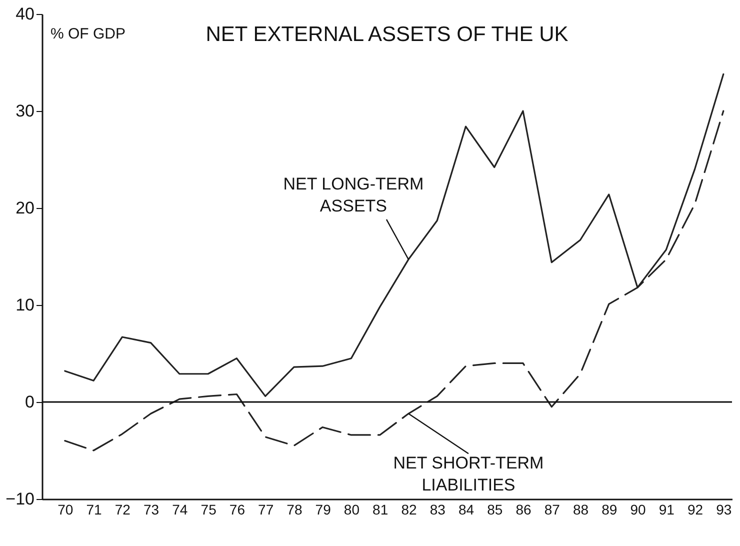  Describe the element at coordinates (495, 510) in the screenshot. I see `x-tick-label: 85` at that location.